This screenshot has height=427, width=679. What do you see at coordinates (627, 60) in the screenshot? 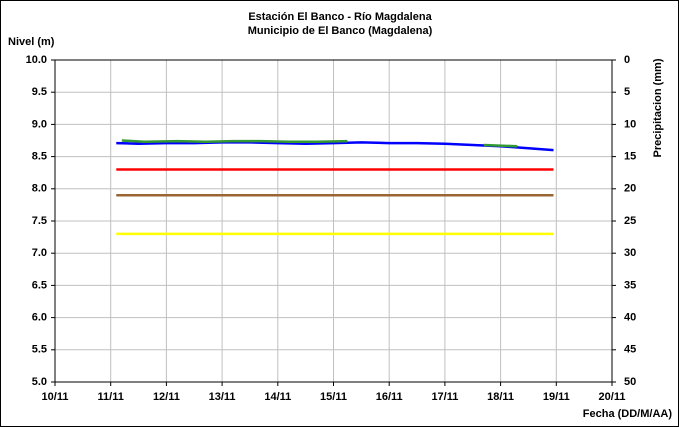
I see `y2-tick-label: 0` at bounding box center [627, 60].